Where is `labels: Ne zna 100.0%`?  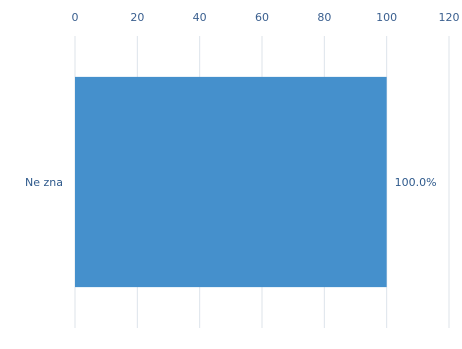 labels: Ne zna 100.0% is located at coordinates (231, 182).